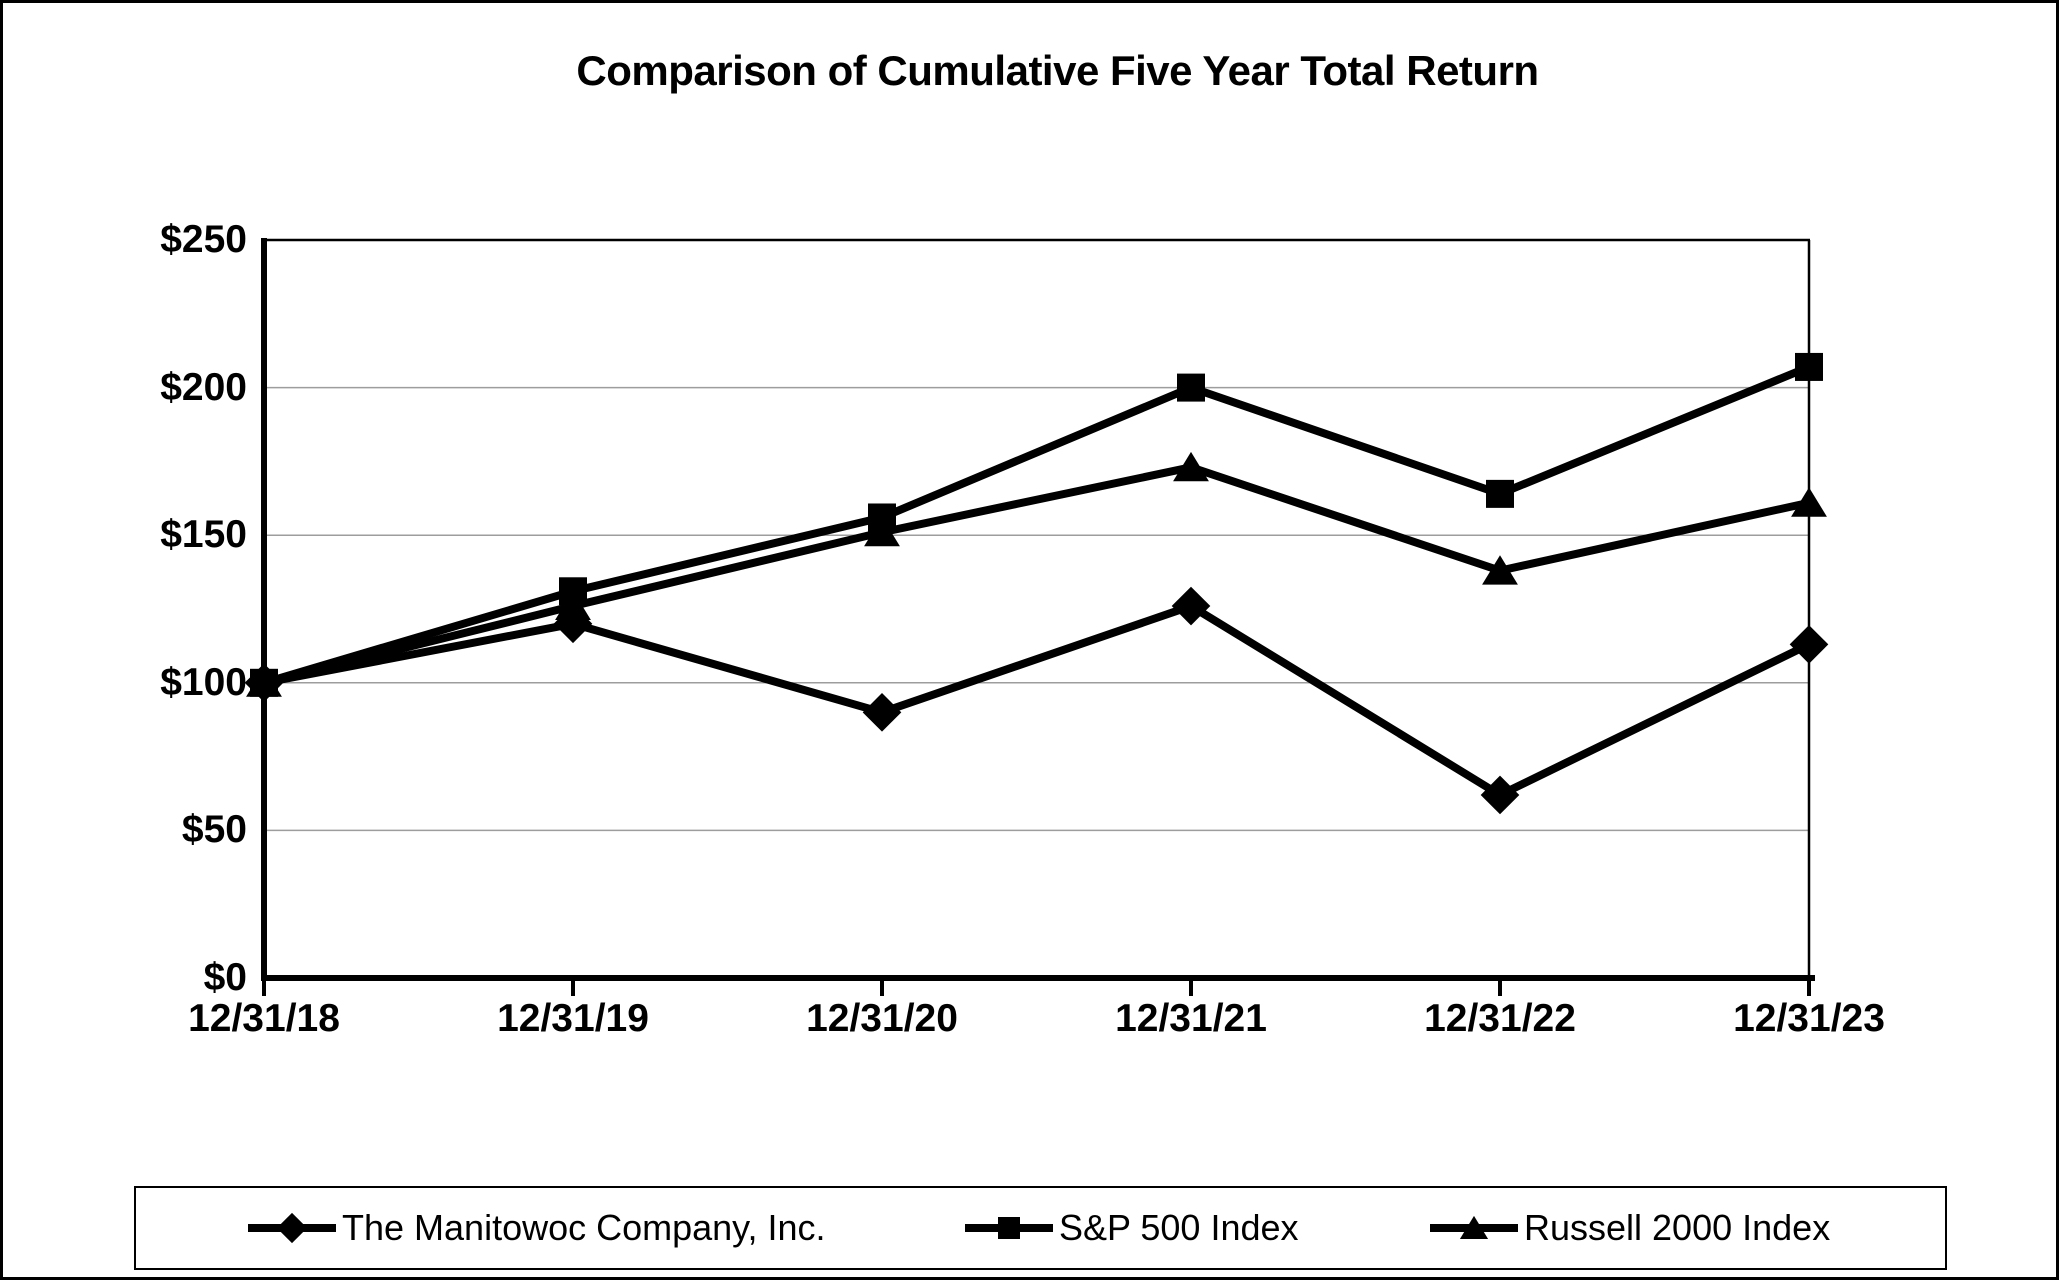 The width and height of the screenshot is (2059, 1280). Describe the element at coordinates (203, 535) in the screenshot. I see `y-axis-tick-label: $150` at that location.